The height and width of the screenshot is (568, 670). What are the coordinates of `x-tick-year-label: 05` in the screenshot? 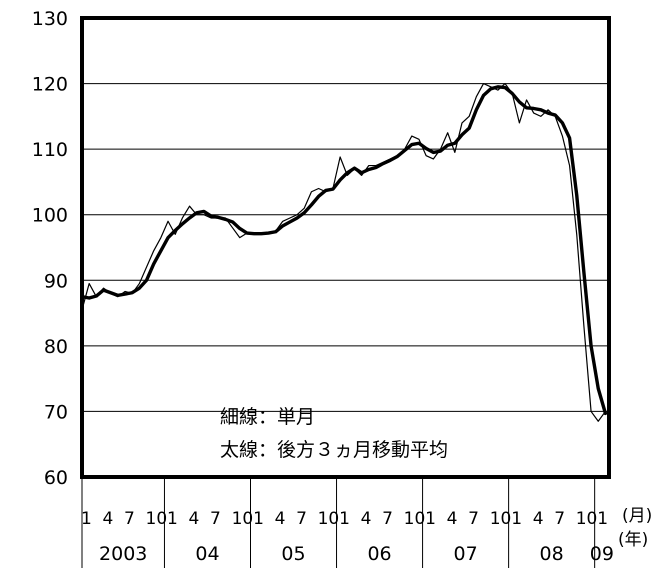 It's located at (293, 554).